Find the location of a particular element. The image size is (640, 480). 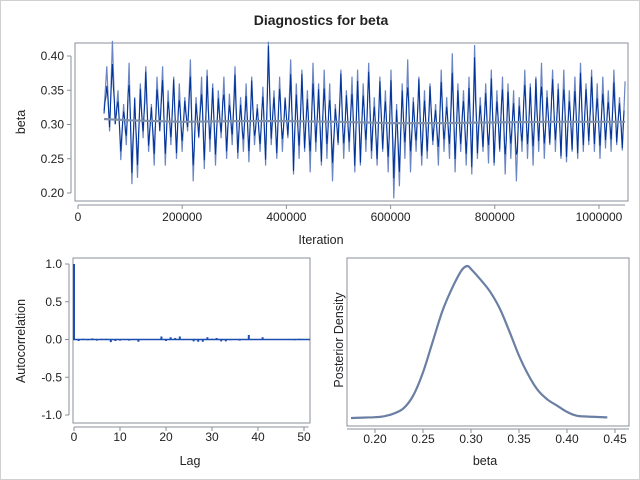

acf-y-tick-label: -0.5 is located at coordinates (51, 377).